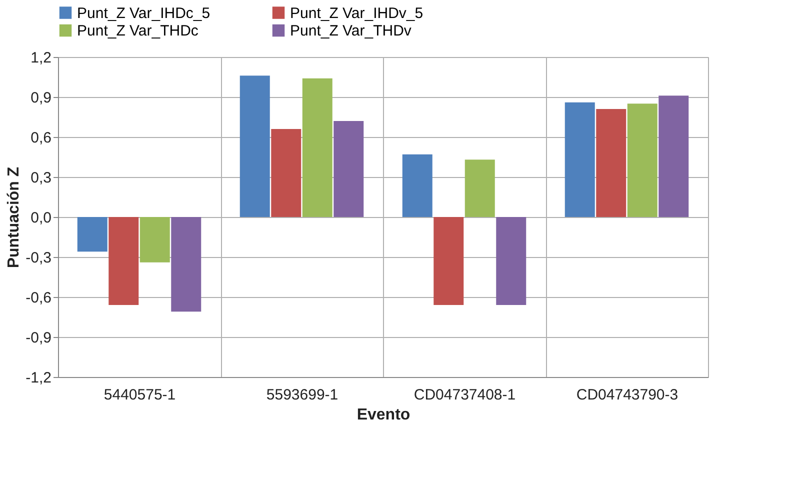 The width and height of the screenshot is (793, 483). Describe the element at coordinates (41, 178) in the screenshot. I see `y-tick-label: 0,3` at that location.